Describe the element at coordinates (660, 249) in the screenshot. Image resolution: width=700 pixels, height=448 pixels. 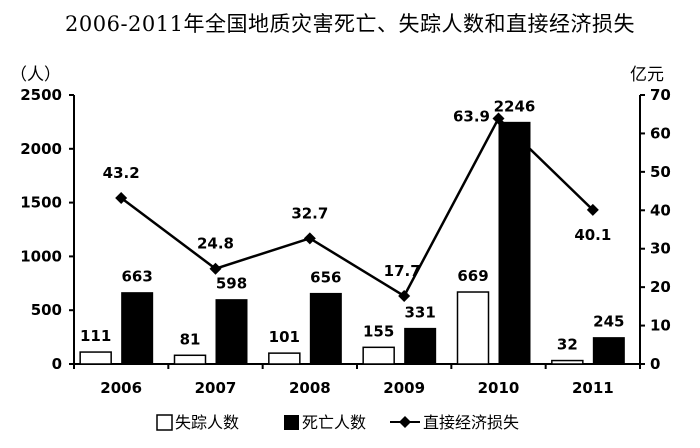
I see `right-axis-tick-label: 30` at that location.